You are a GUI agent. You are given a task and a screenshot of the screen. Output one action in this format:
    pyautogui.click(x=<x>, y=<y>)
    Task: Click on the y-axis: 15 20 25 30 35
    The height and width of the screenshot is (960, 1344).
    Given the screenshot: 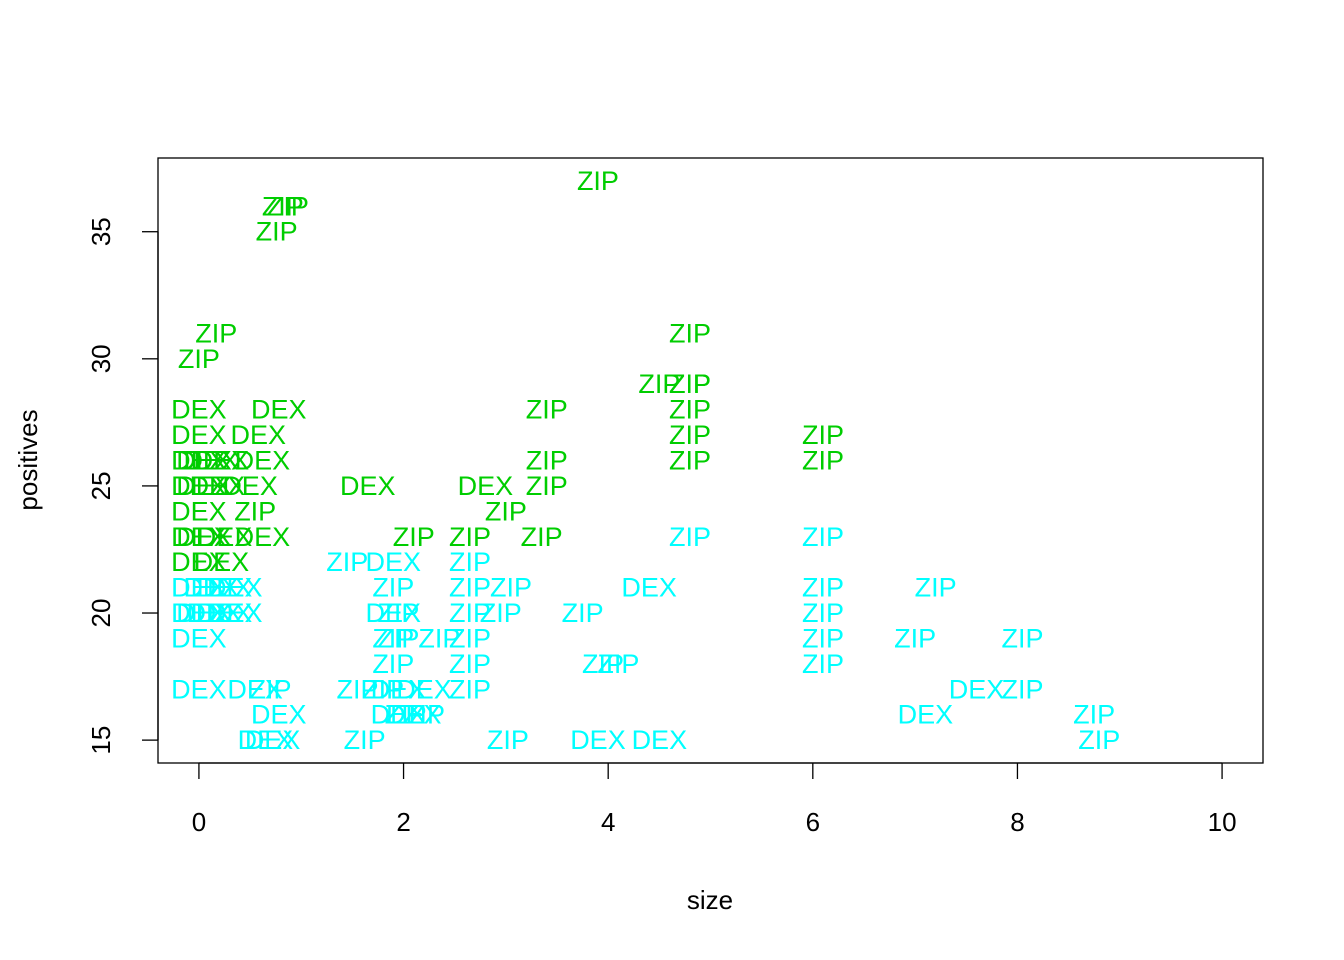 What is the action you would take?
    pyautogui.click(x=122, y=486)
    